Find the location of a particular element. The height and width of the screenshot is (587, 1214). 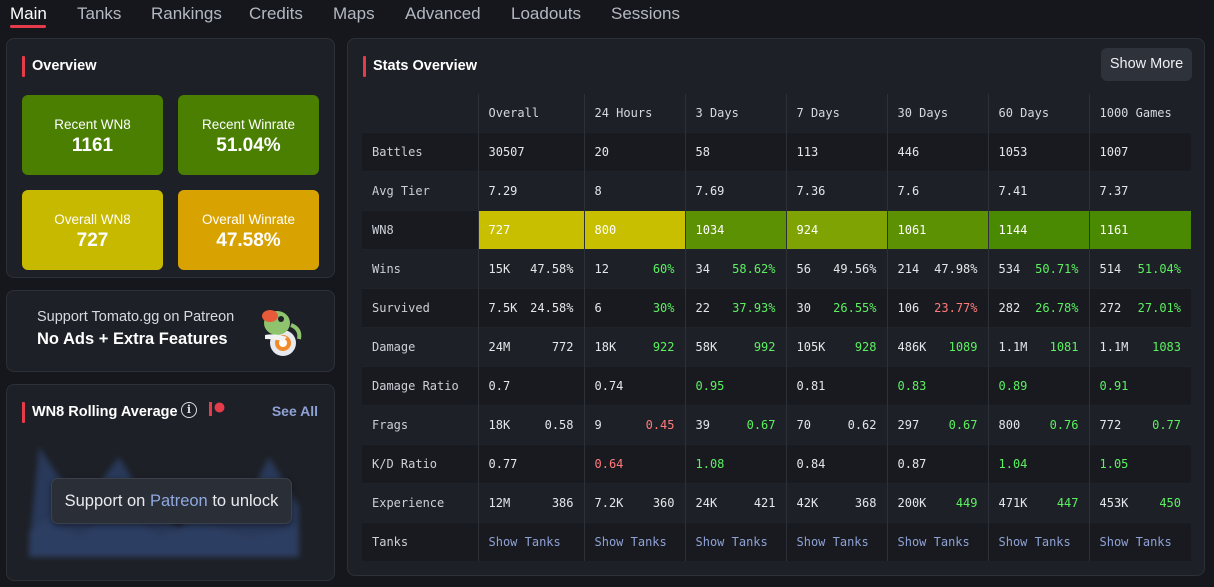

cell: 22 37.93% is located at coordinates (735, 307).